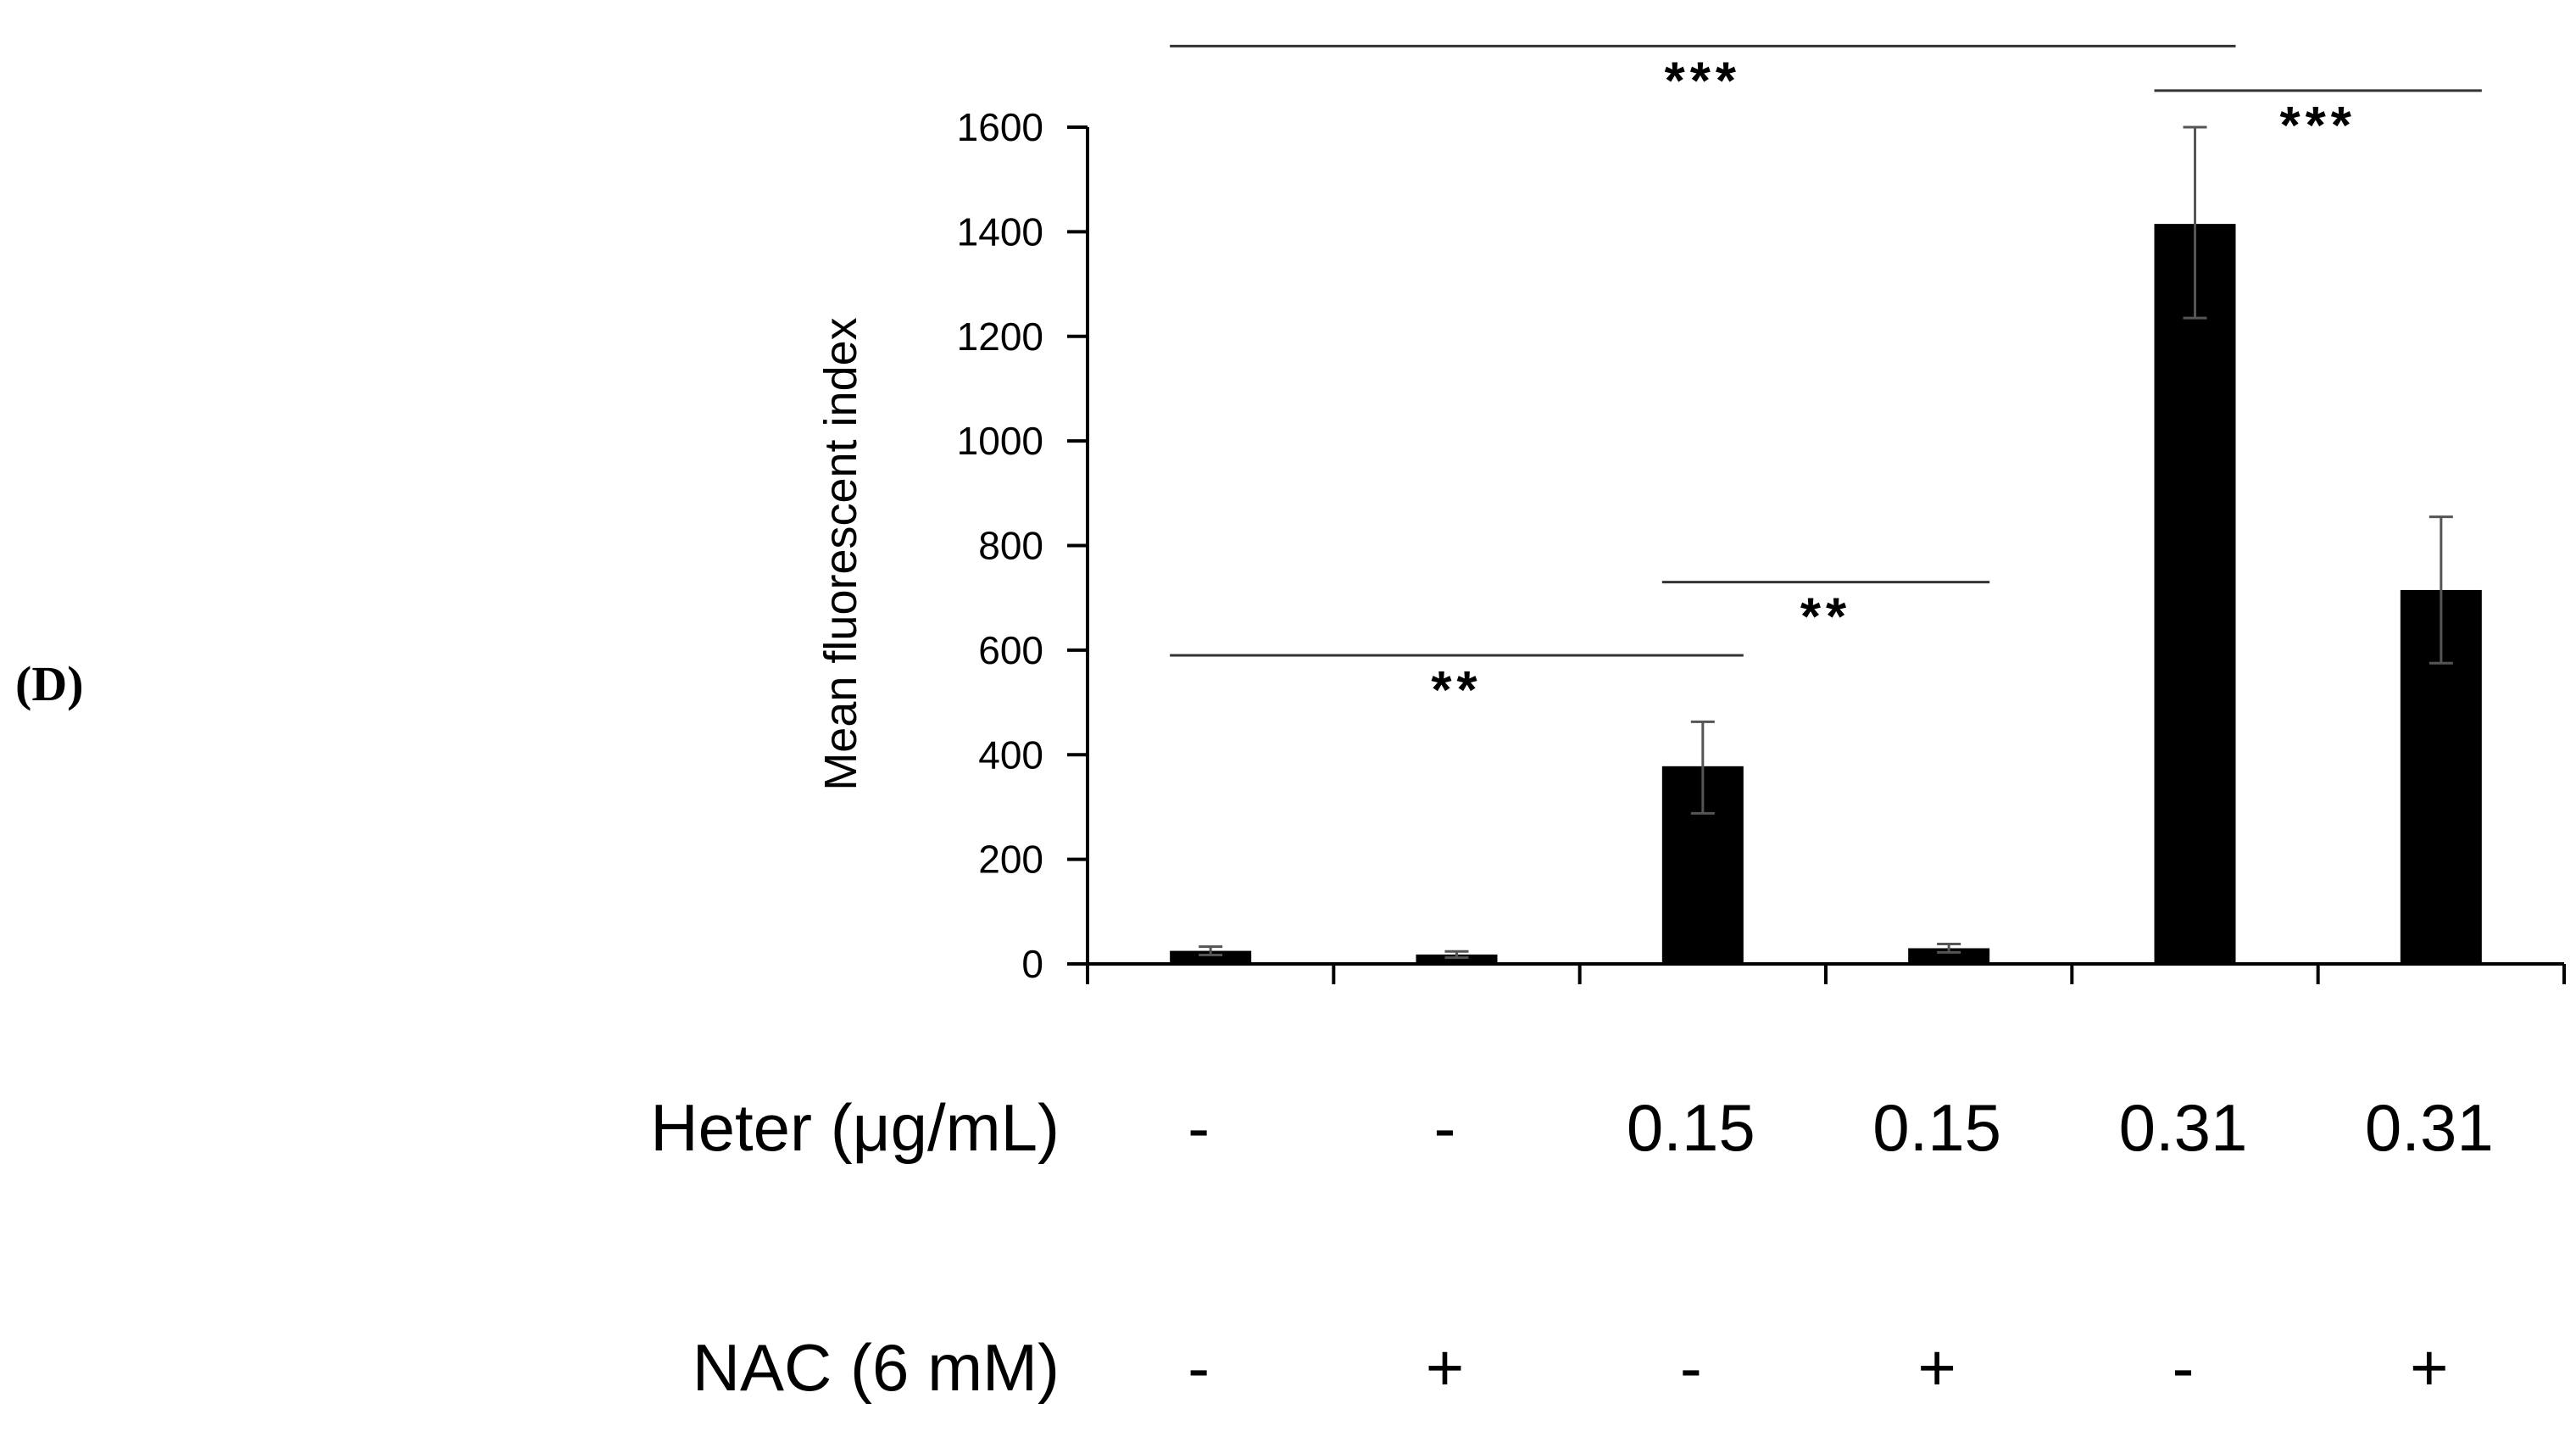 The height and width of the screenshot is (1448, 2576). What do you see at coordinates (1000, 127) in the screenshot?
I see `y-tick-label: 1600` at bounding box center [1000, 127].